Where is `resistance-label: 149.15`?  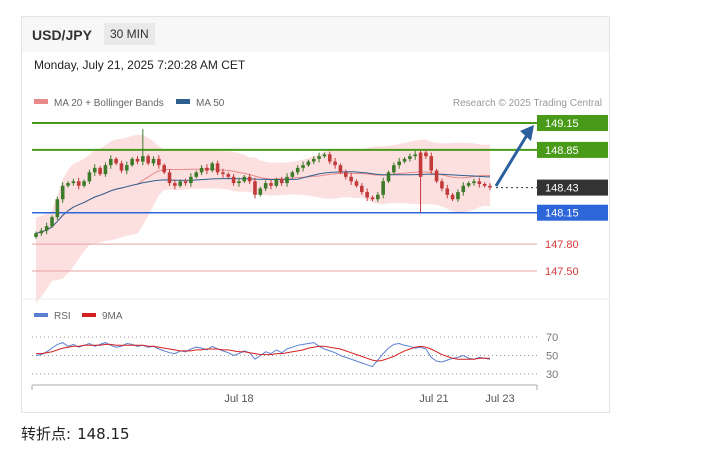
resistance-label: 149.15 is located at coordinates (562, 124).